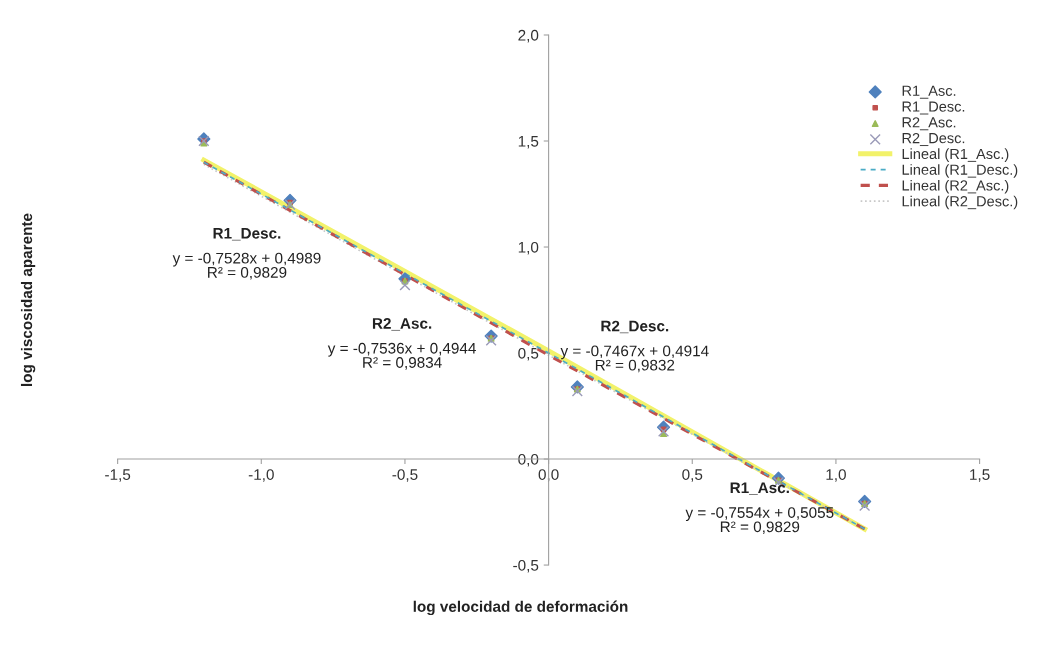 Image resolution: width=1041 pixels, height=648 pixels. What do you see at coordinates (955, 155) in the screenshot?
I see `legend-label: Lineal (R1_Asc.)` at bounding box center [955, 155].